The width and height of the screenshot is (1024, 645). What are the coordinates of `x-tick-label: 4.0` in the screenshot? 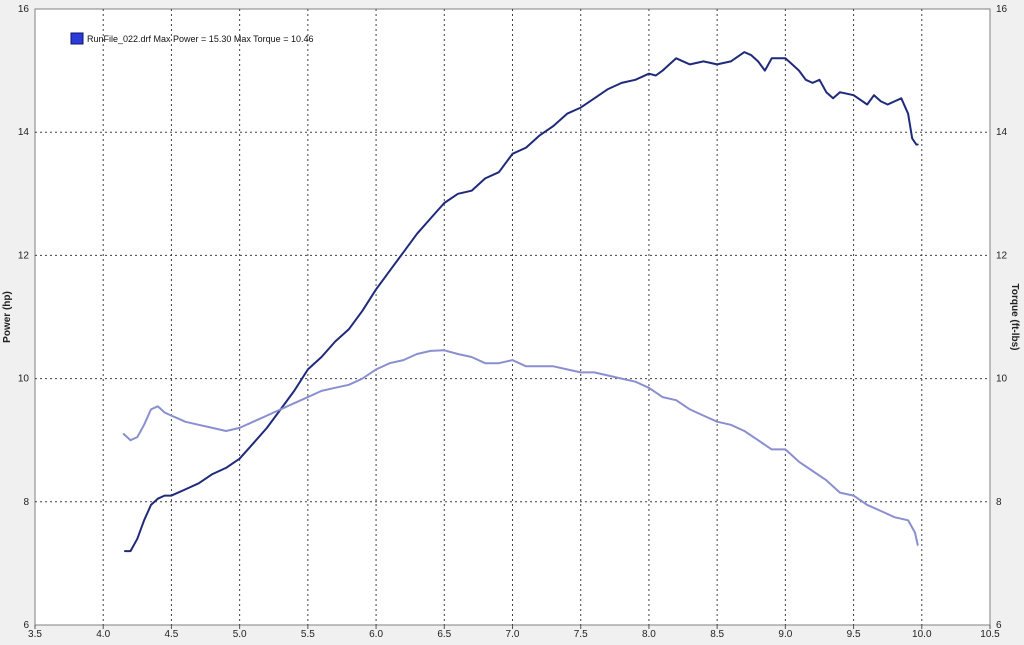 It's located at (103, 634).